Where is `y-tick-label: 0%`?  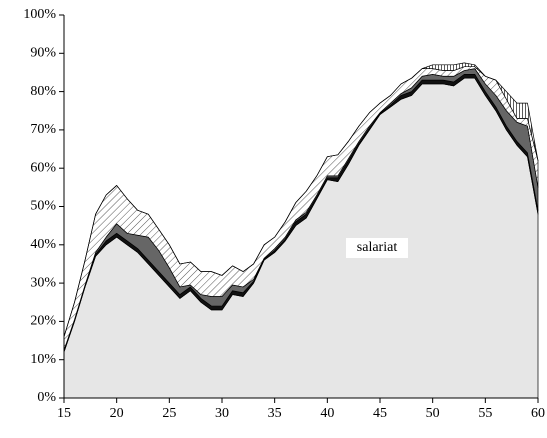
y-tick-label: 0% is located at coordinates (46, 397).